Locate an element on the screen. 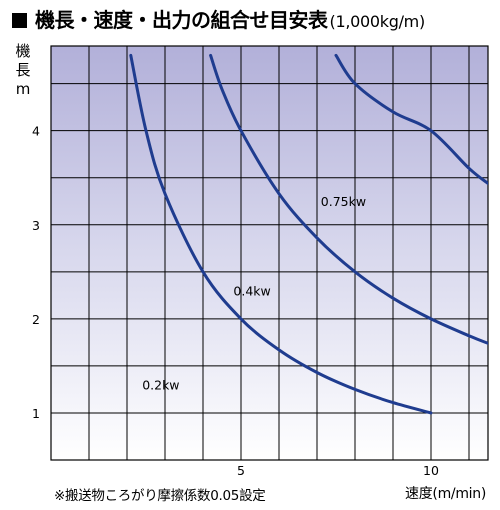  series-label-0.75kw: 0.75kw is located at coordinates (343, 201).